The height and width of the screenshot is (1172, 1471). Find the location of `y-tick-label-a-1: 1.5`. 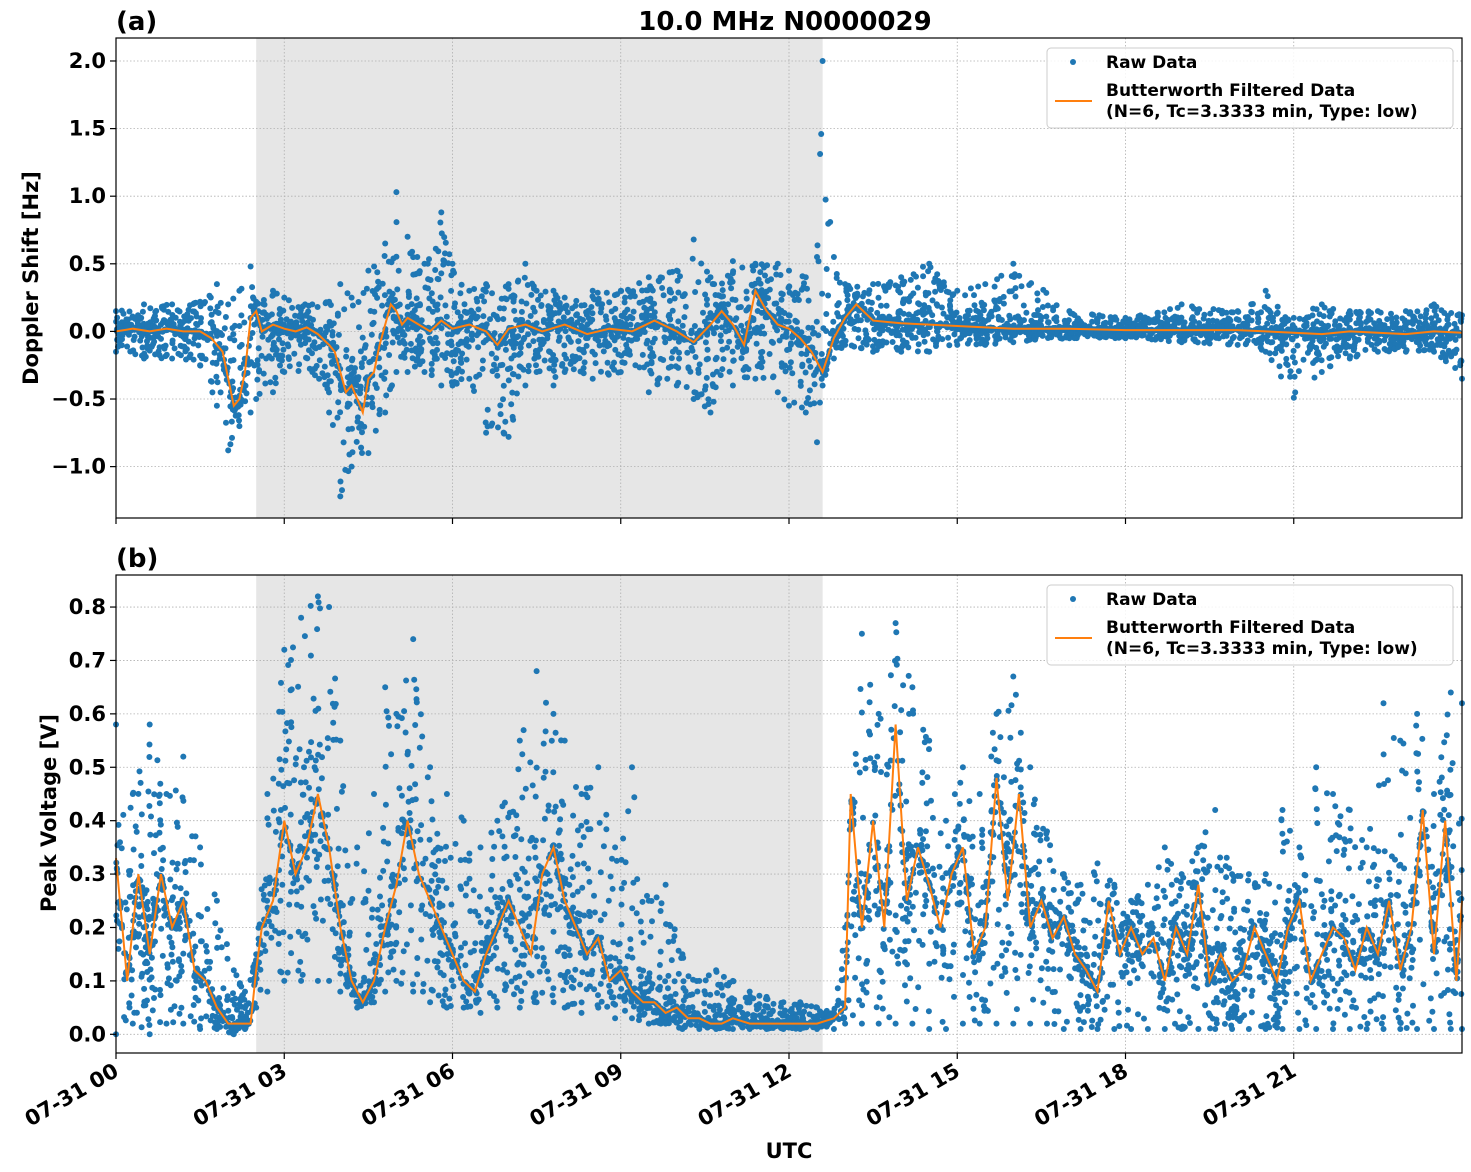

y-tick-label-a-1: 1.5 is located at coordinates (87, 129).